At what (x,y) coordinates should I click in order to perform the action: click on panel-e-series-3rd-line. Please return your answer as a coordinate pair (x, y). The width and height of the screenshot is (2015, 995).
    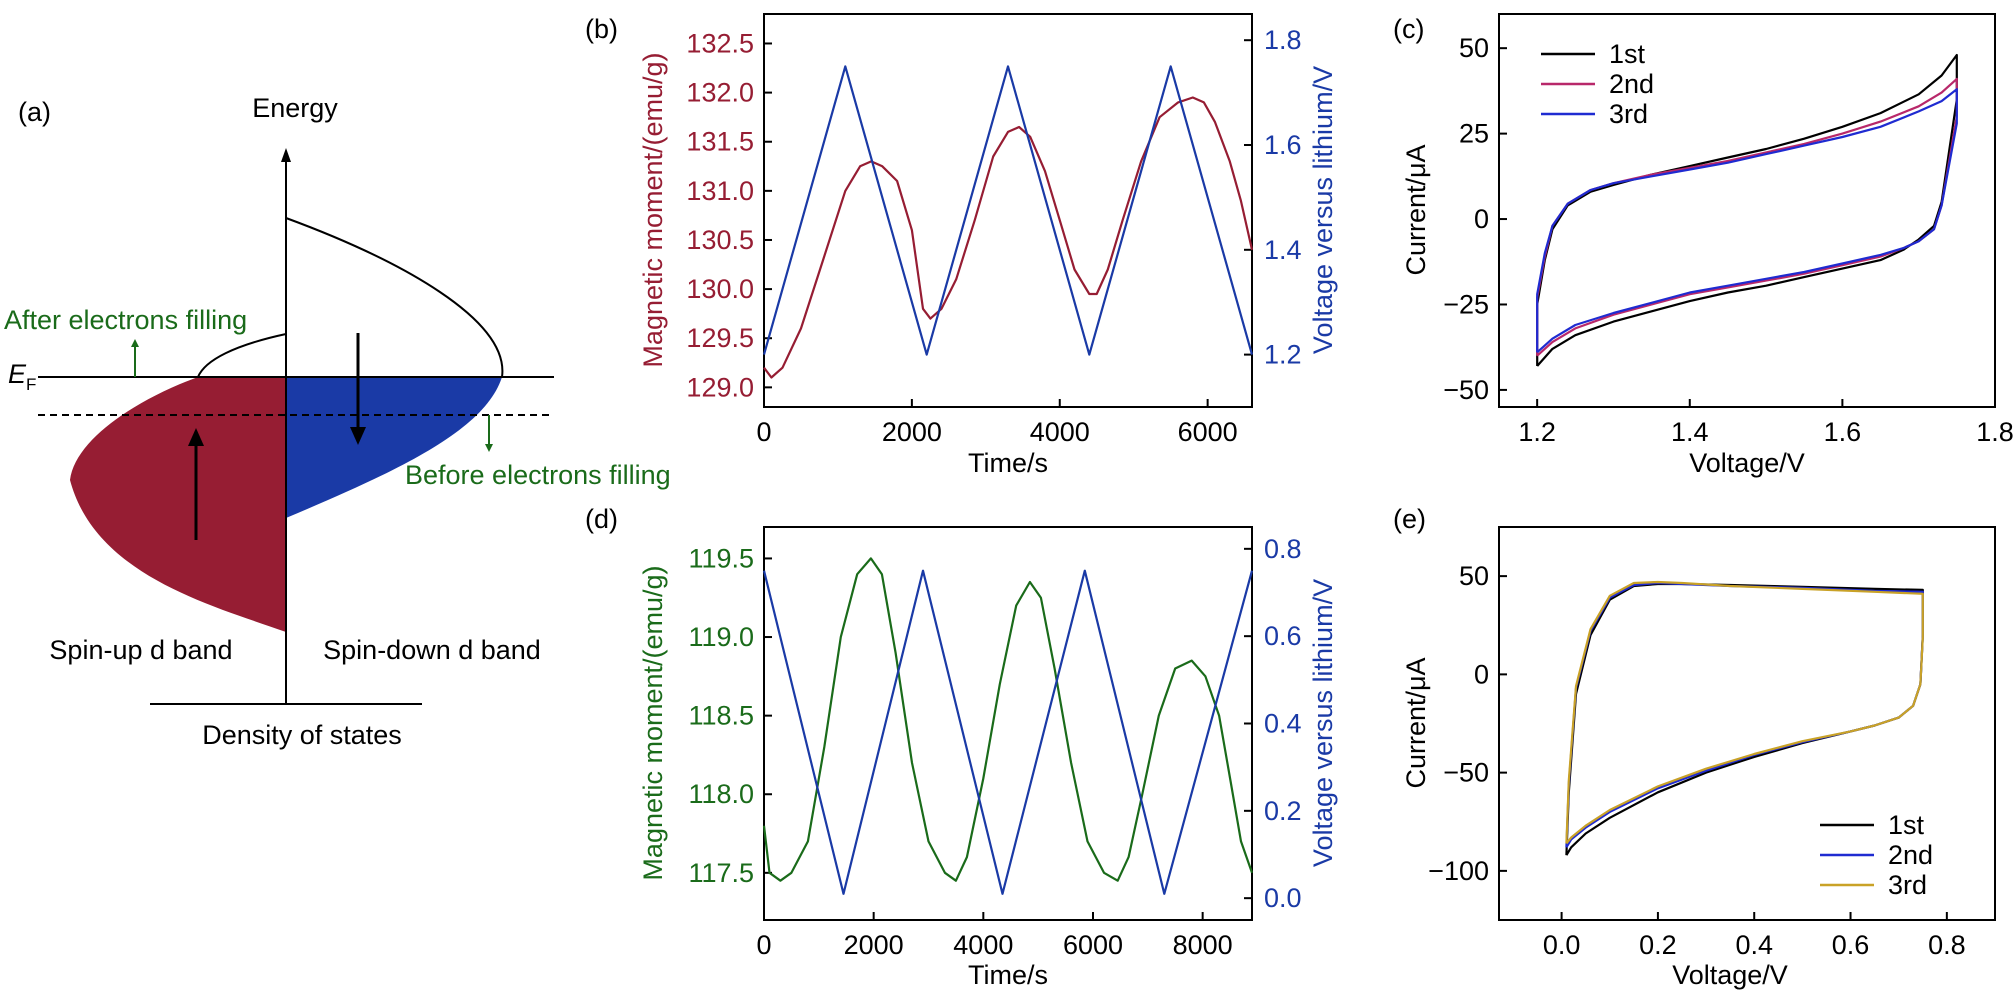
    Looking at the image, I should click on (1744, 712).